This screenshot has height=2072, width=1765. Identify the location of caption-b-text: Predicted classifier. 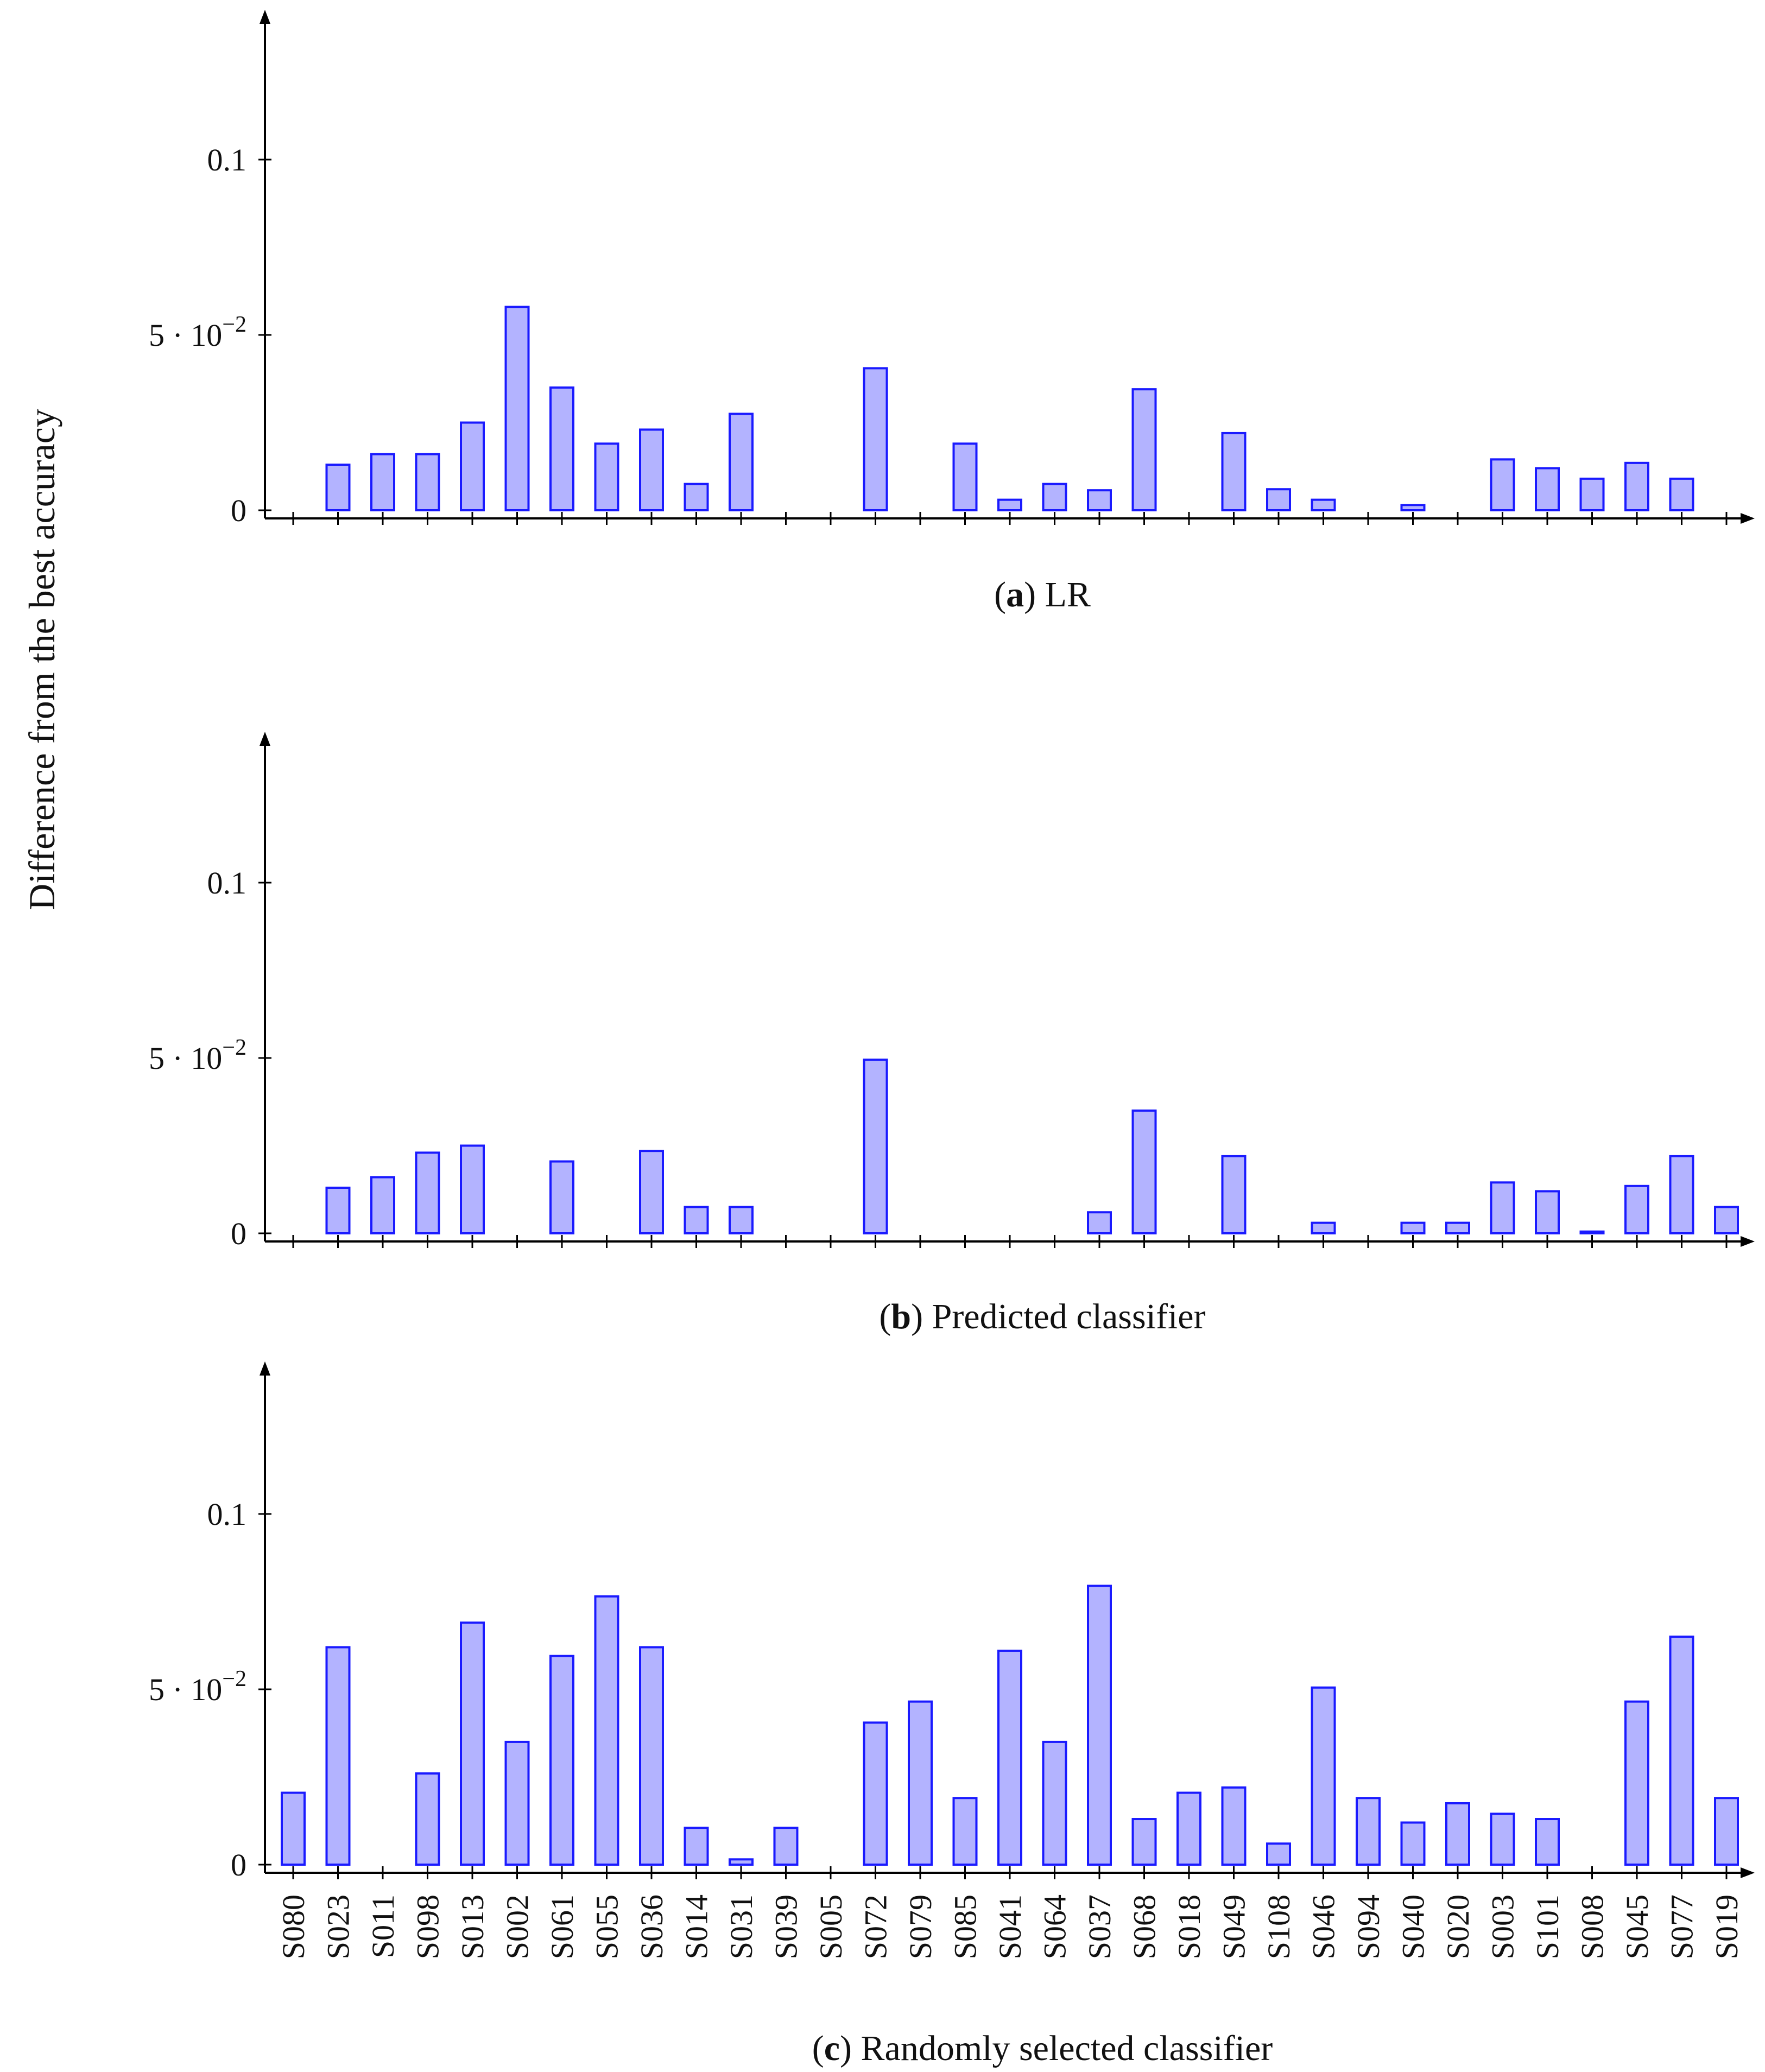
(1069, 1316).